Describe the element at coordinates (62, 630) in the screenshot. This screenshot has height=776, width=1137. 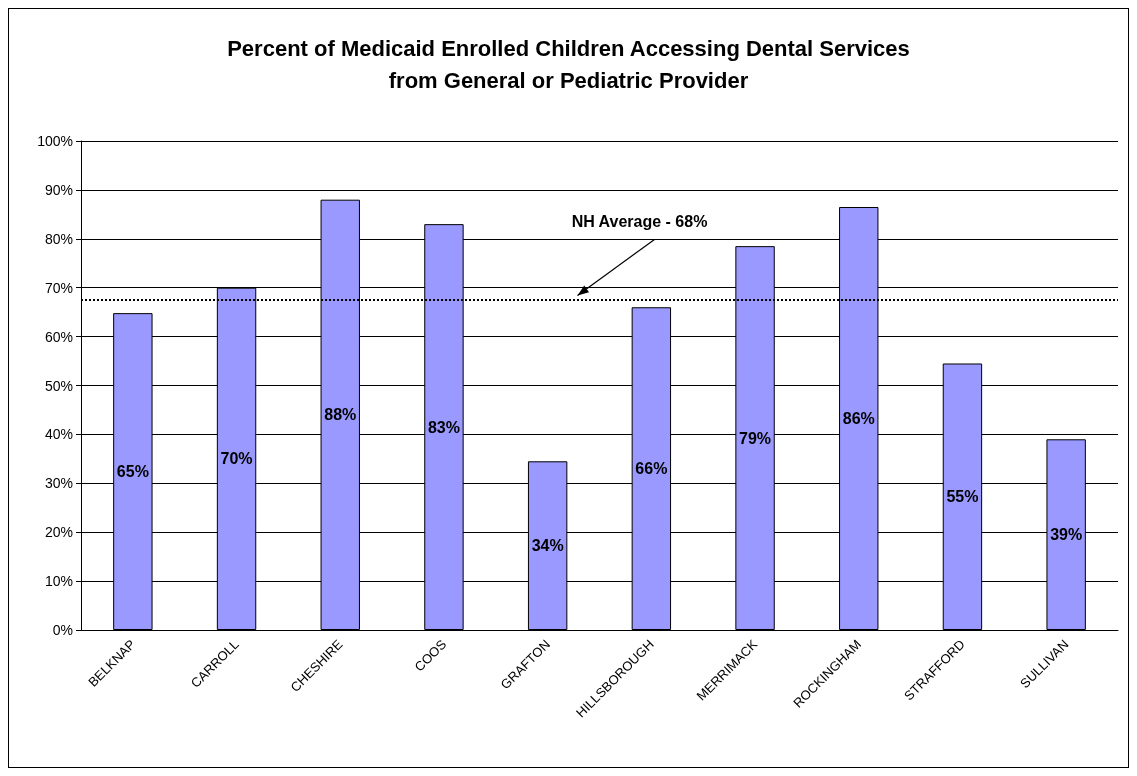
I see `y-tick-label: 0%` at that location.